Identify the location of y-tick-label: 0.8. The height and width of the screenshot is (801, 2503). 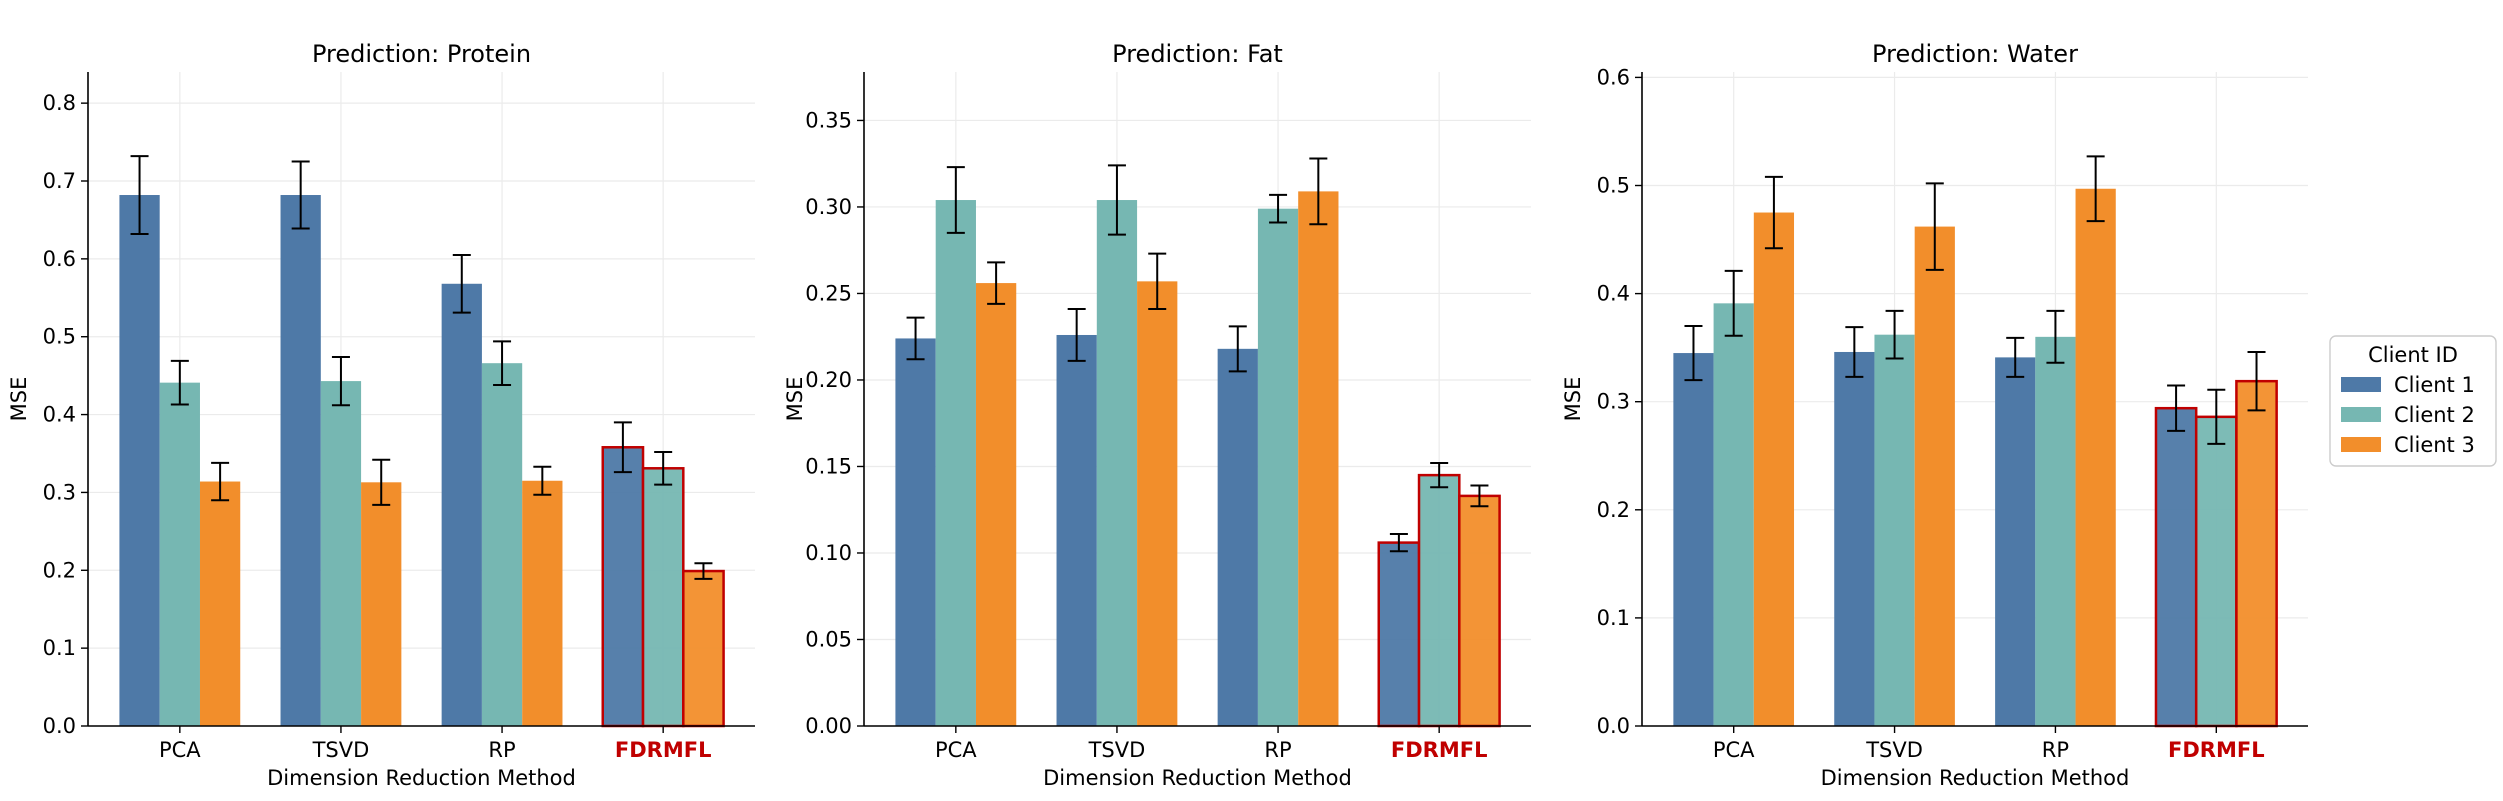
(59, 103).